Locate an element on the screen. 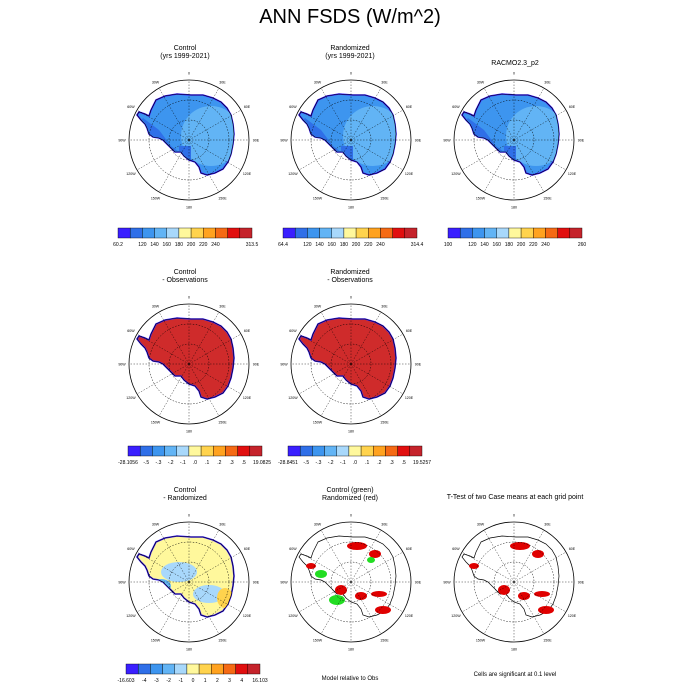 This screenshot has width=700, height=700. colorbar-racmo: 100 120 140 160 180 200 220 240 260 is located at coordinates (515, 237).